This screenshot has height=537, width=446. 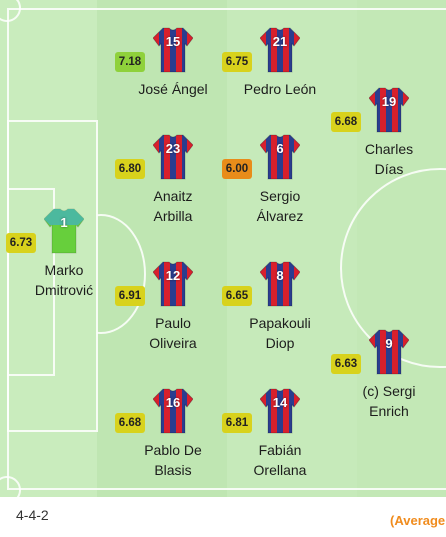 I want to click on player-name: Pedro León, so click(x=280, y=89).